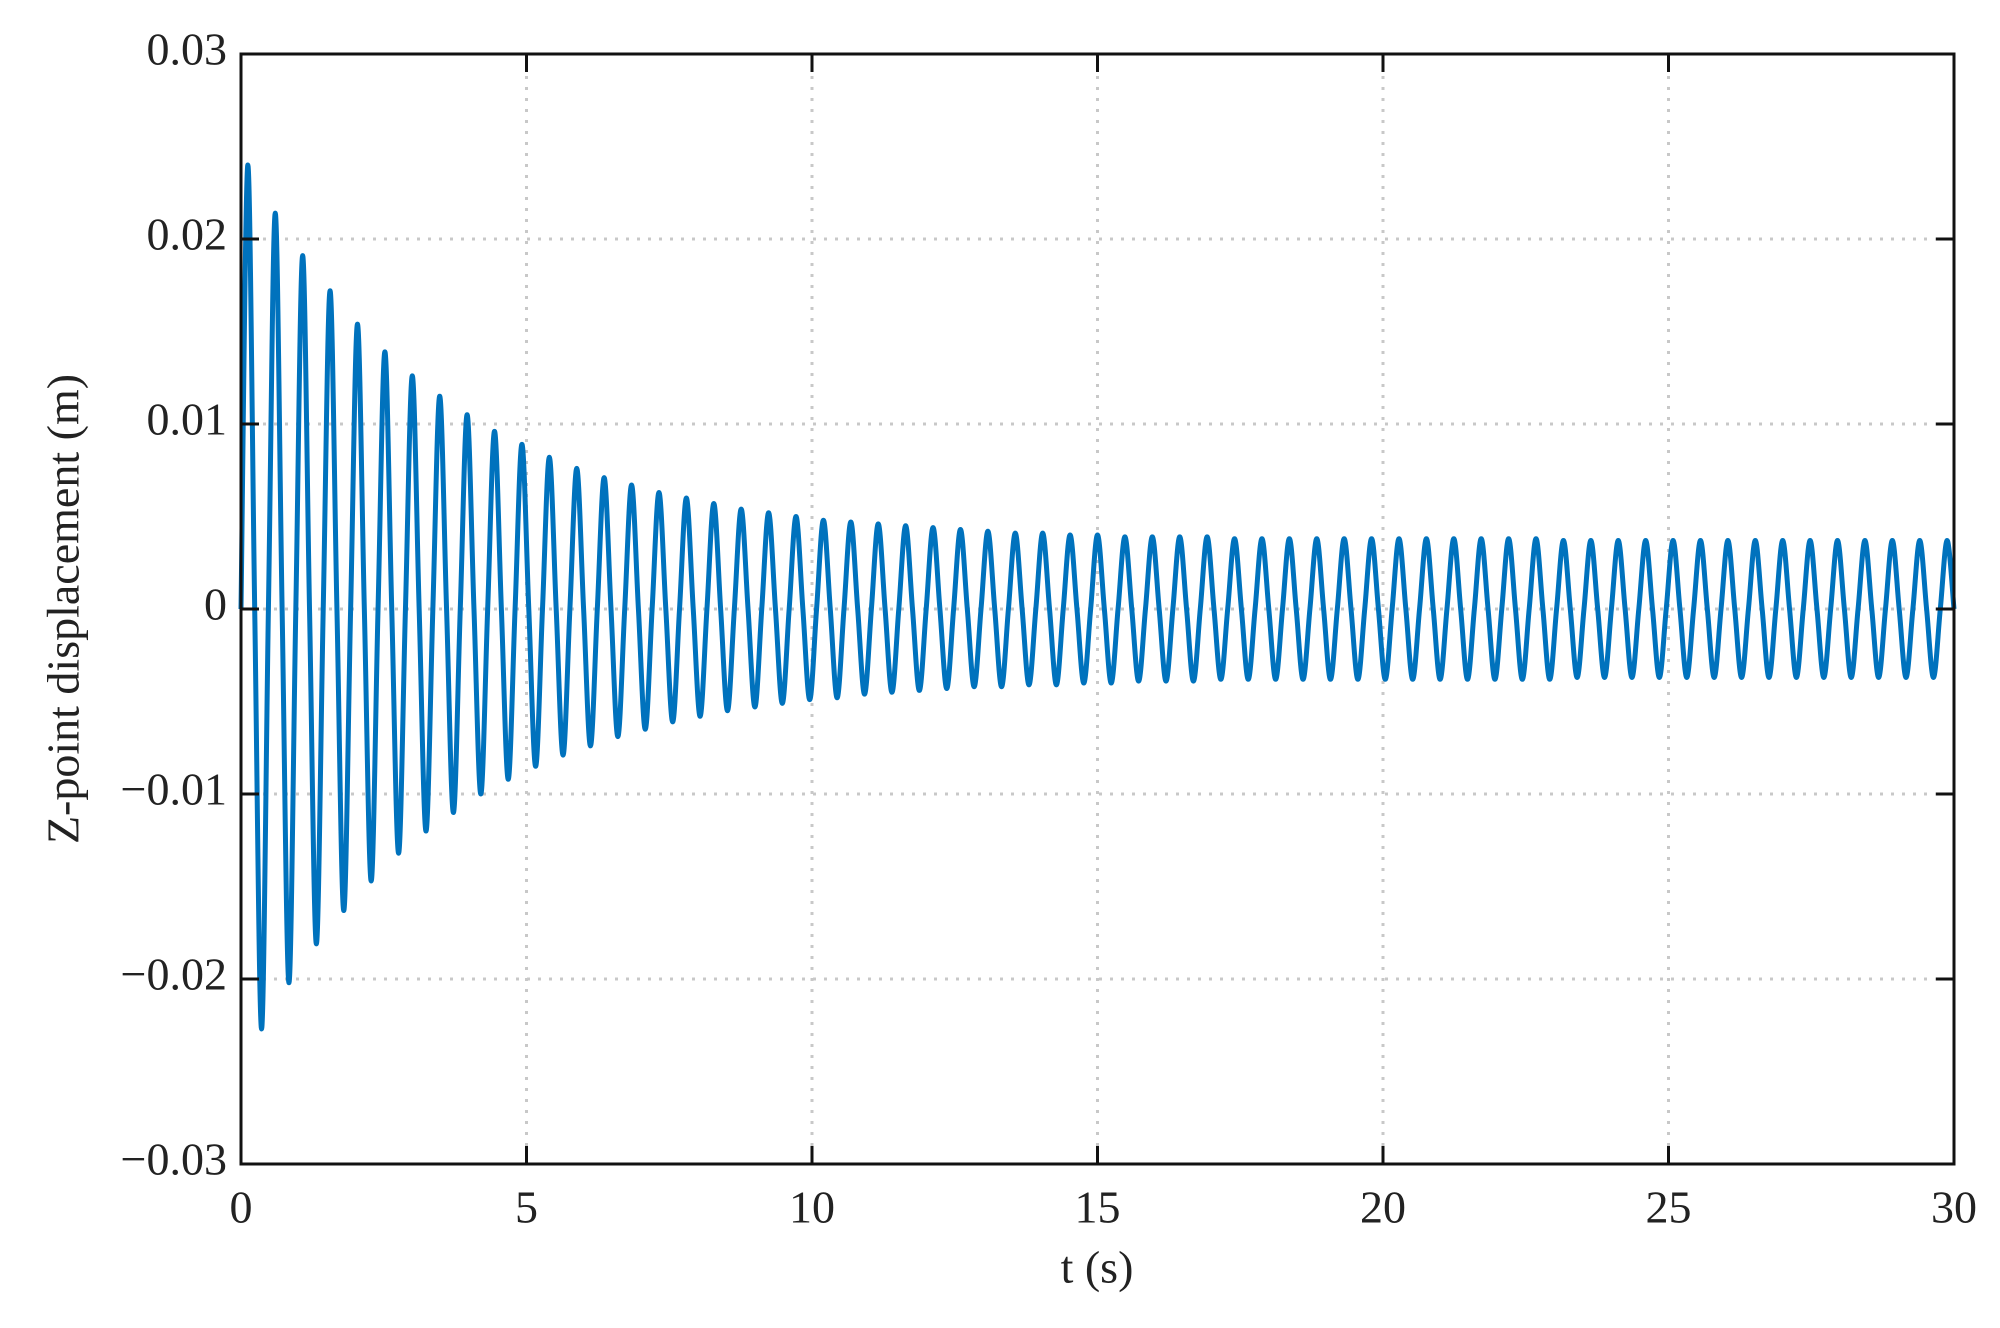 The image size is (2000, 1328). I want to click on x-tick-label: 0, so click(241, 1207).